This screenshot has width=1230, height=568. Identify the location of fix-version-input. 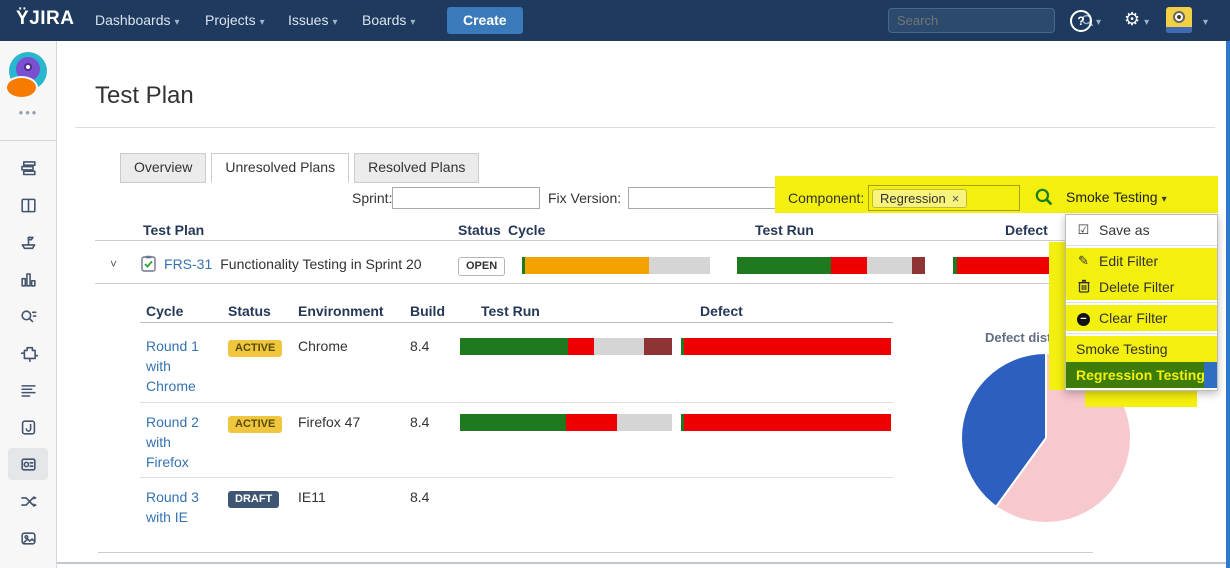
(703, 198).